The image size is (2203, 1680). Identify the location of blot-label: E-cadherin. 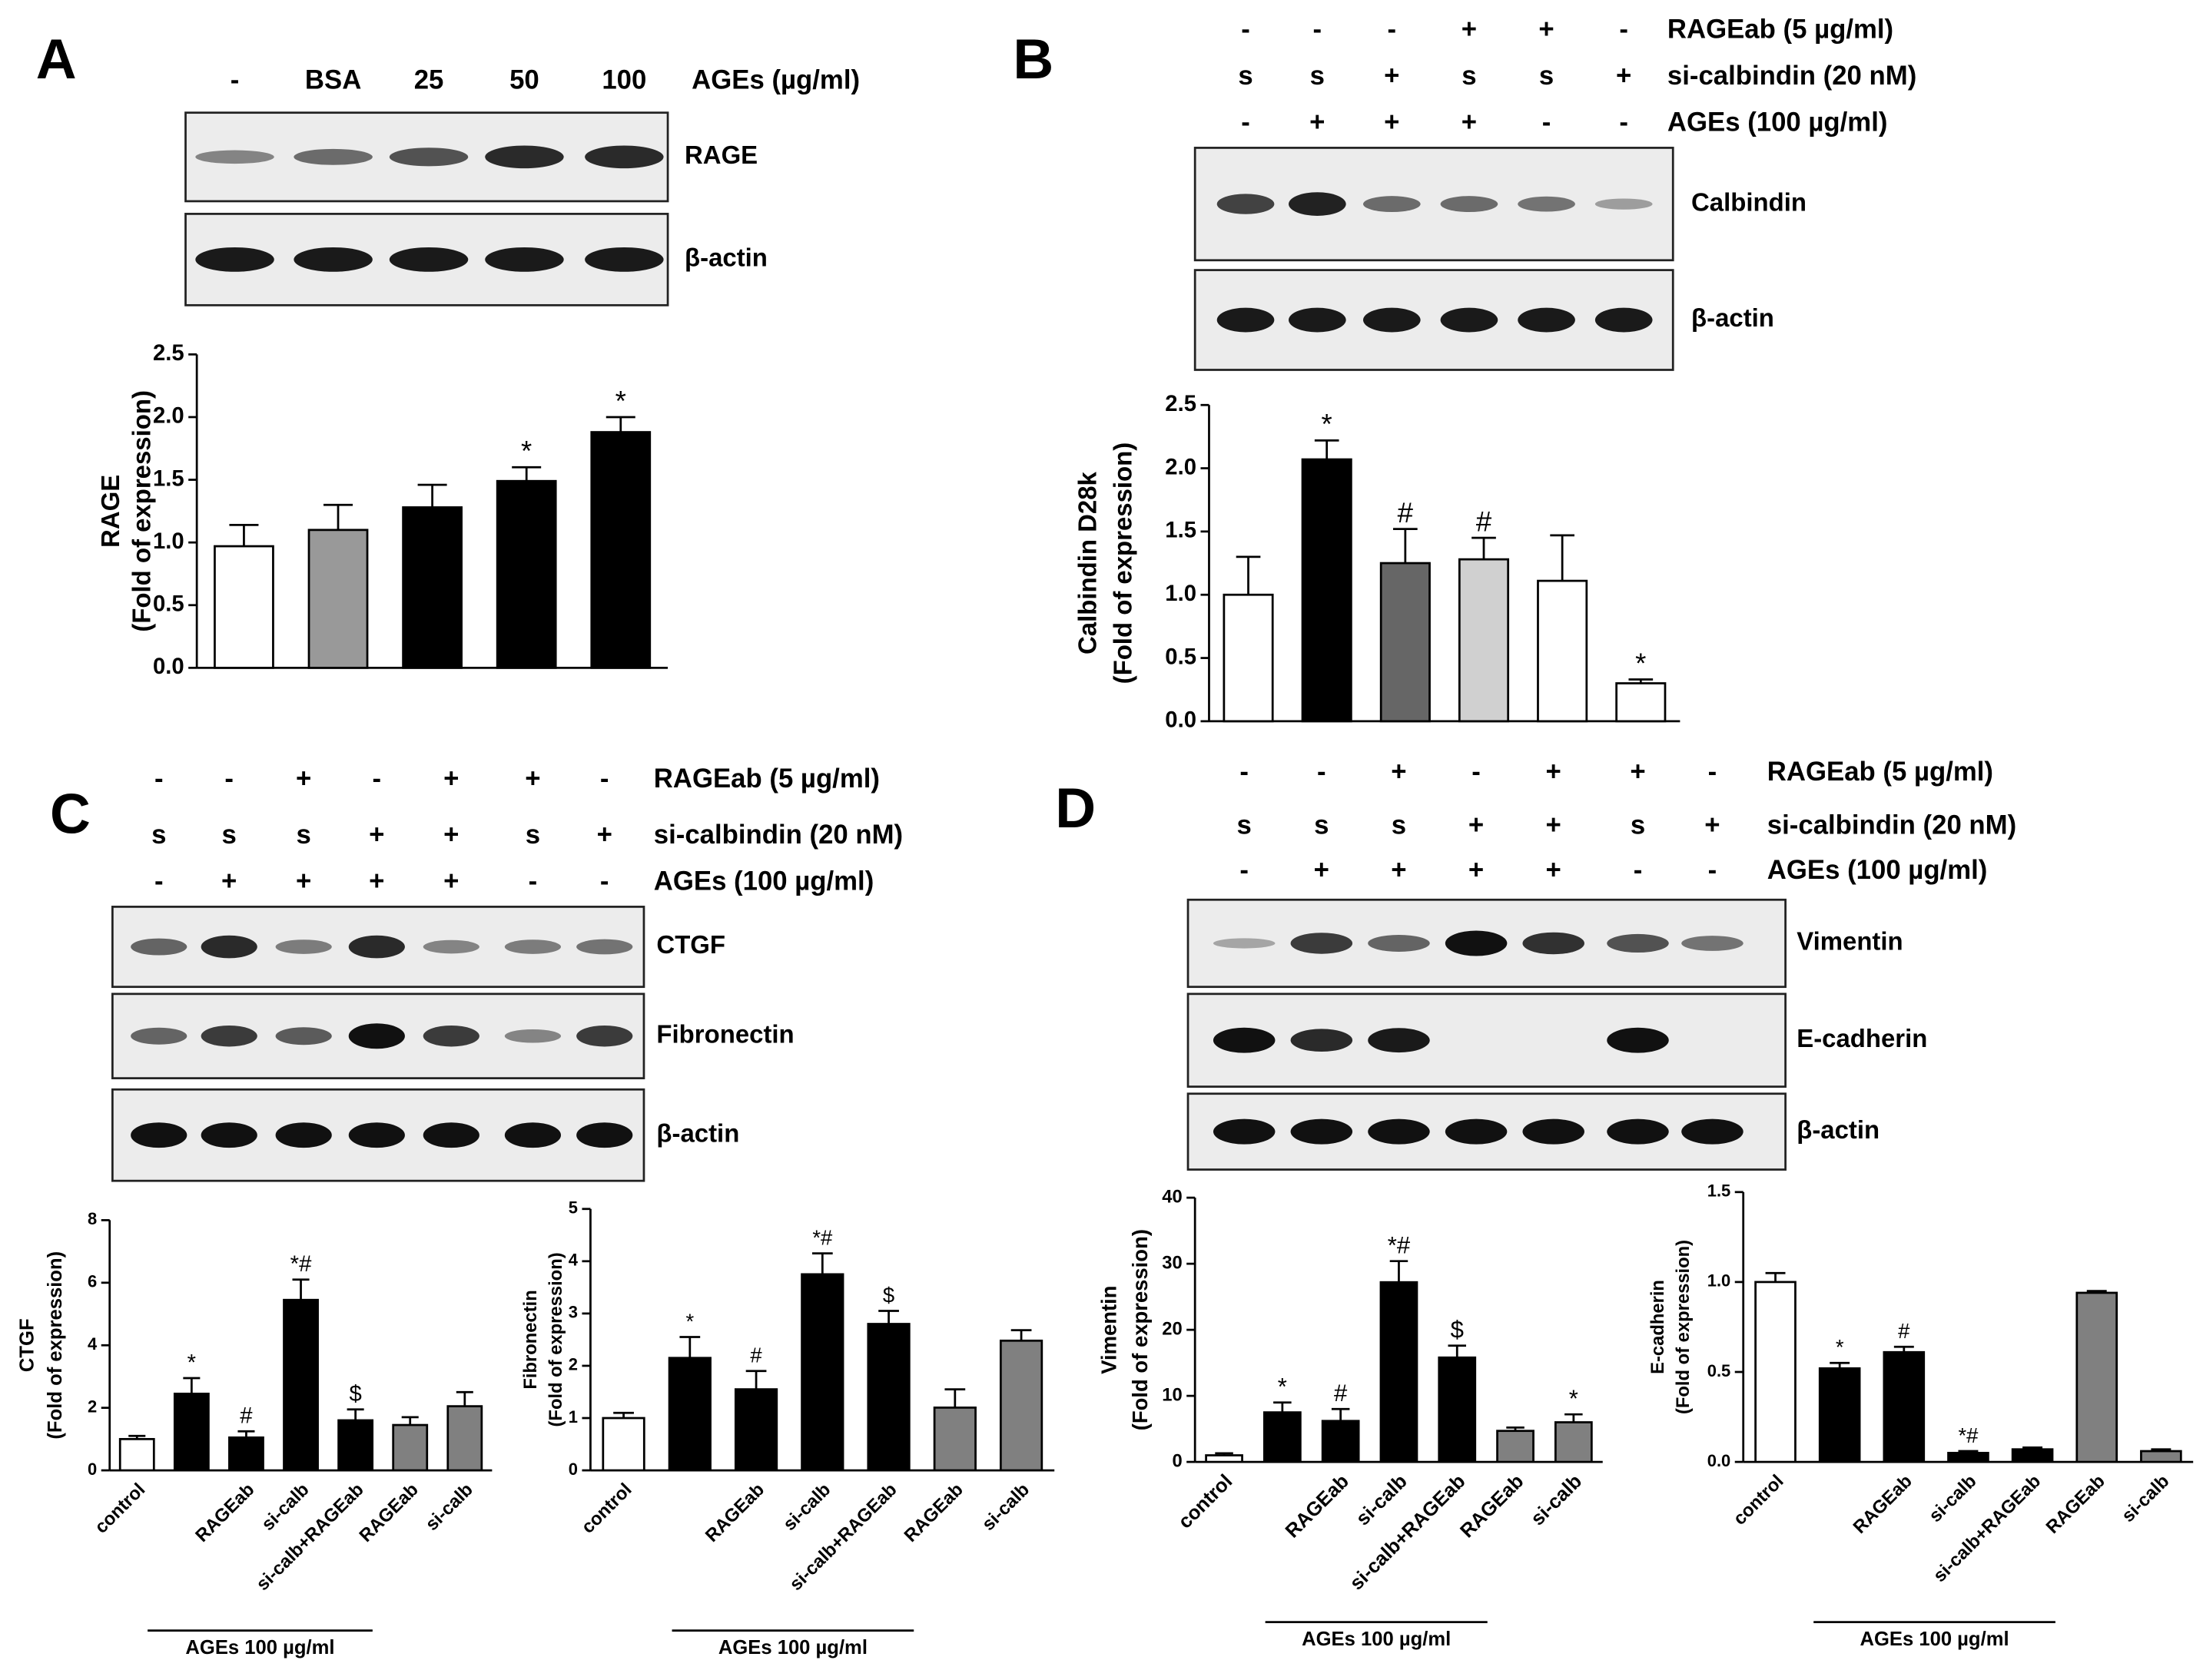
(1862, 1038).